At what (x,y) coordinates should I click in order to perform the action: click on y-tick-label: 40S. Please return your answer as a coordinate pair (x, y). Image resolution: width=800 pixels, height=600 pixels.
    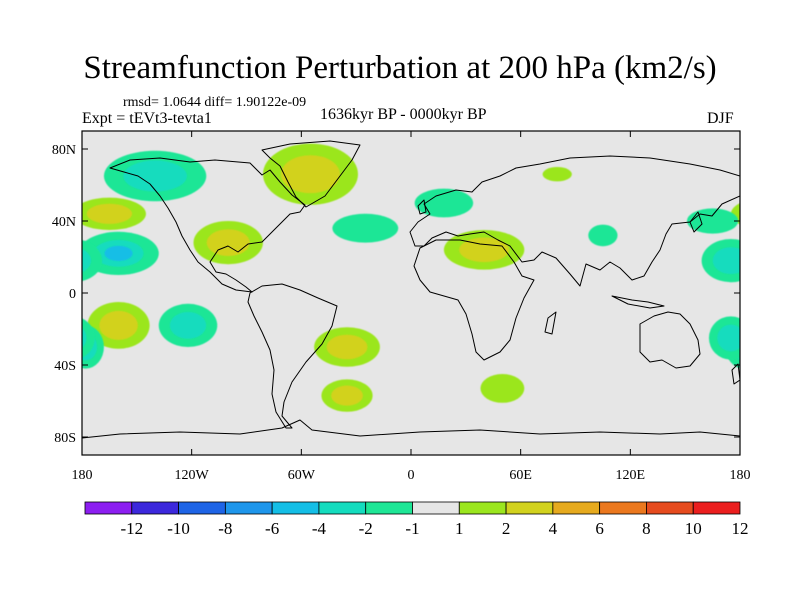
    Looking at the image, I should click on (65, 366).